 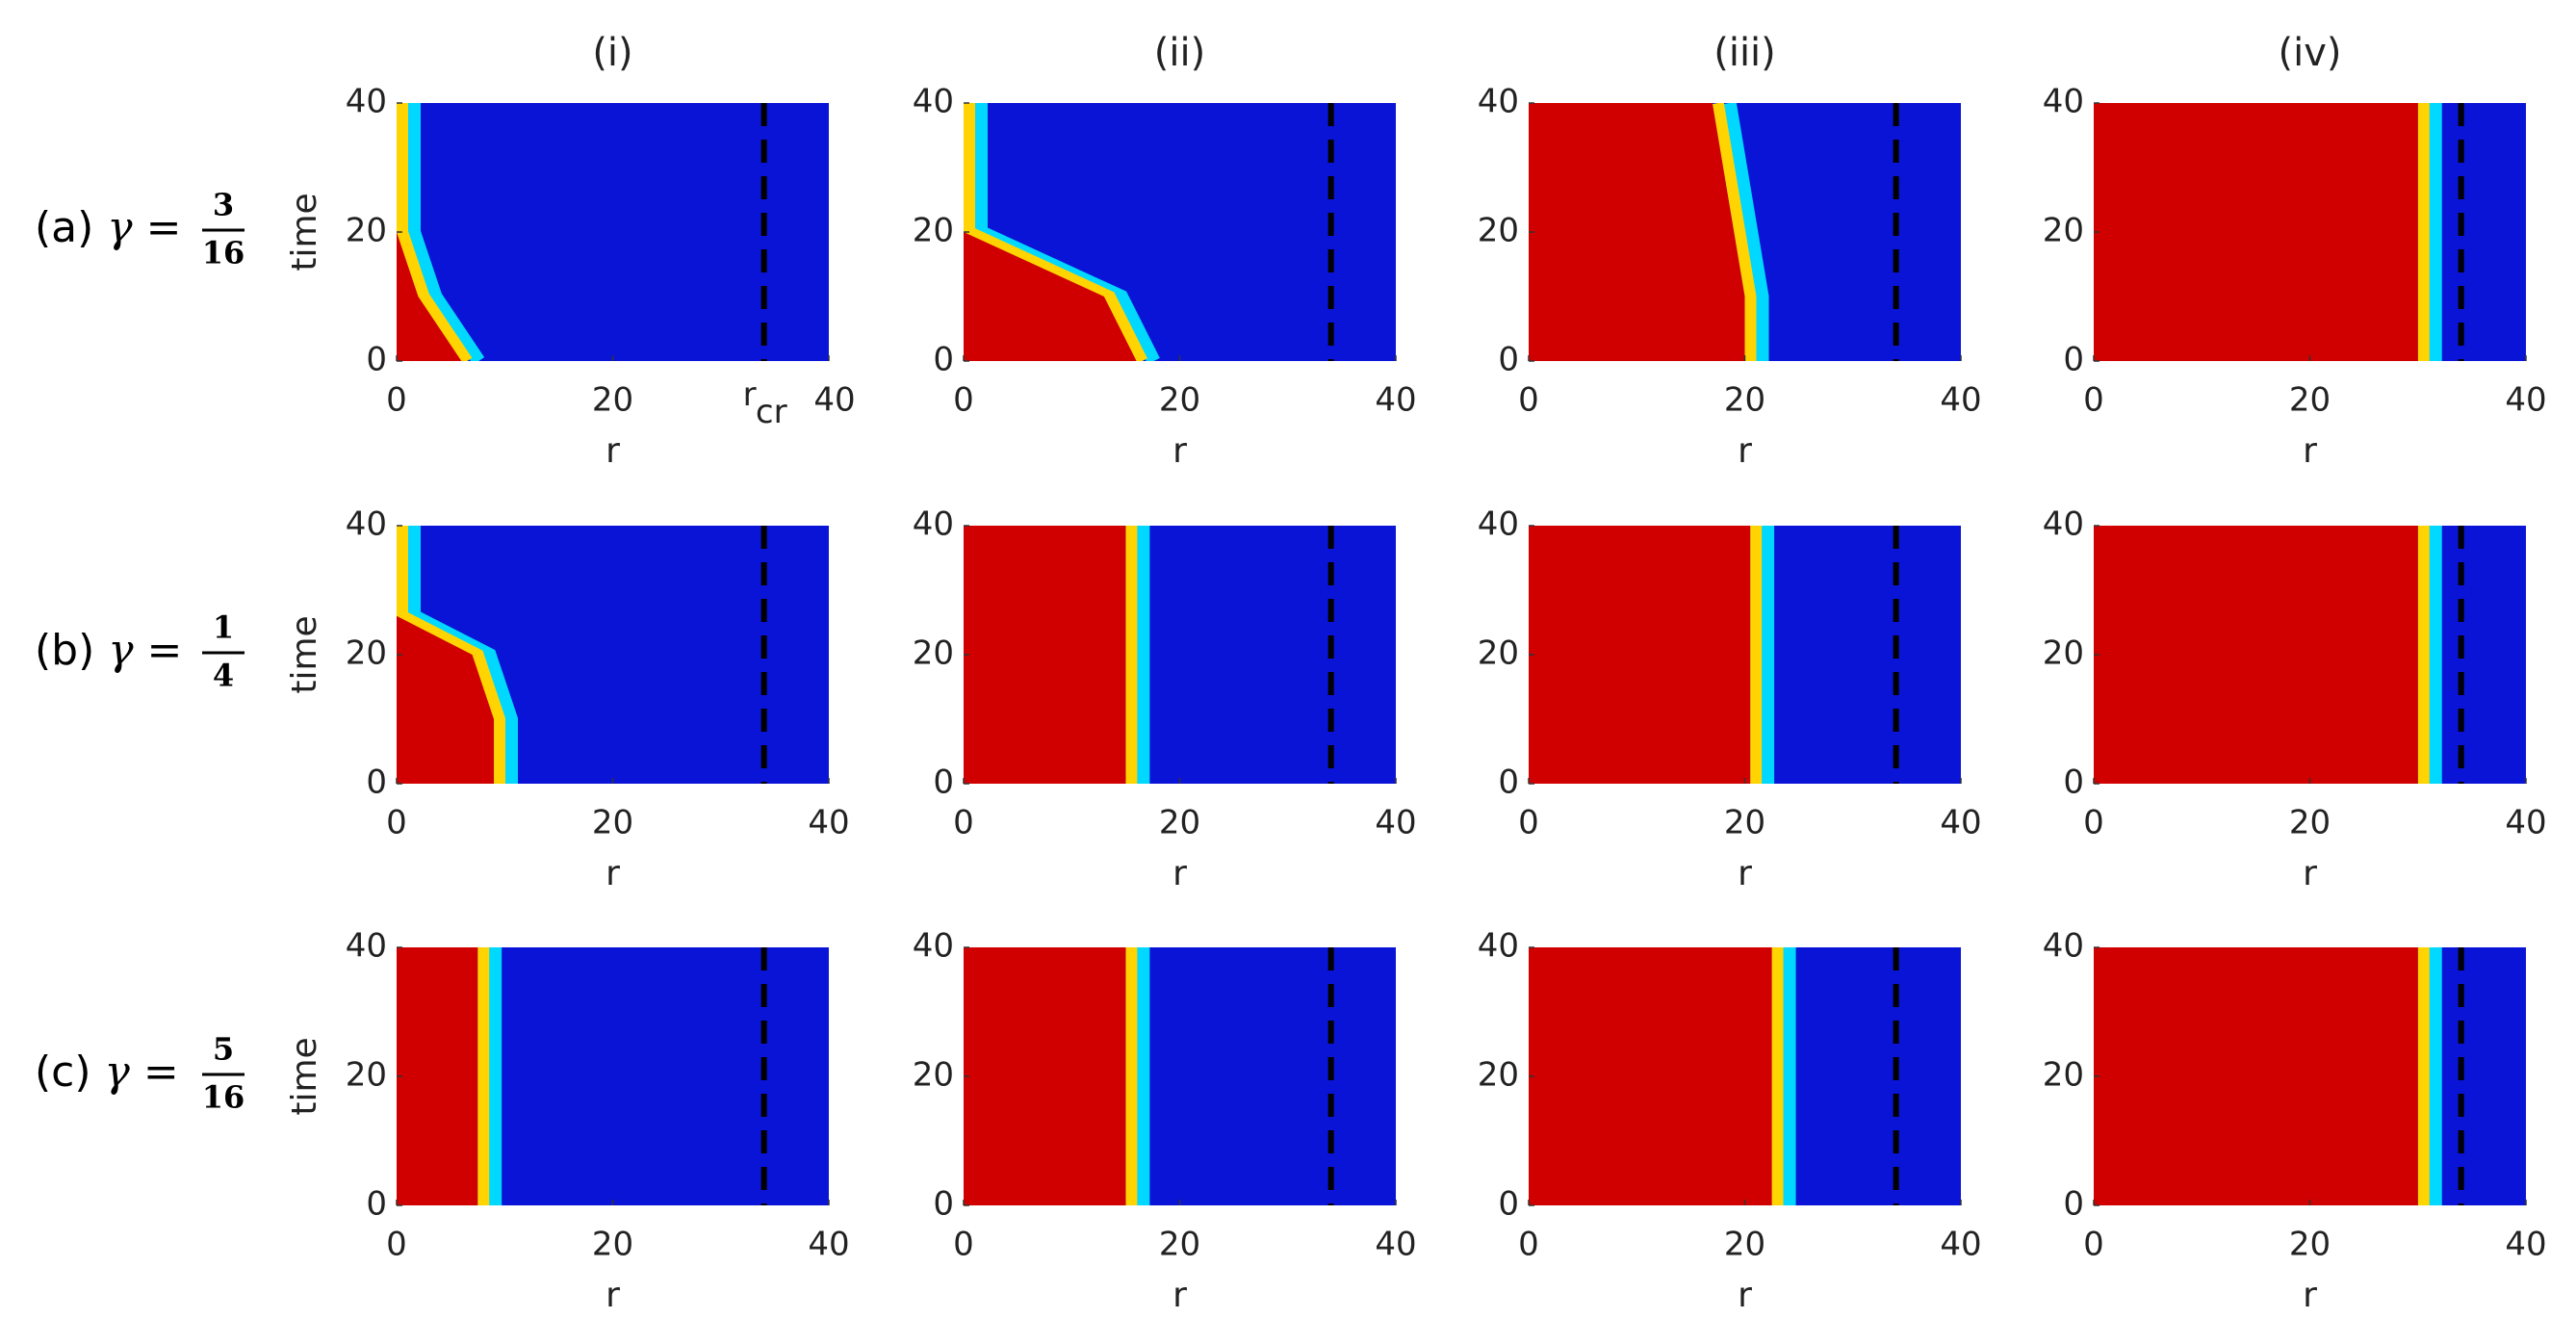 I want to click on fraction-numerator: 5, so click(x=223, y=1049).